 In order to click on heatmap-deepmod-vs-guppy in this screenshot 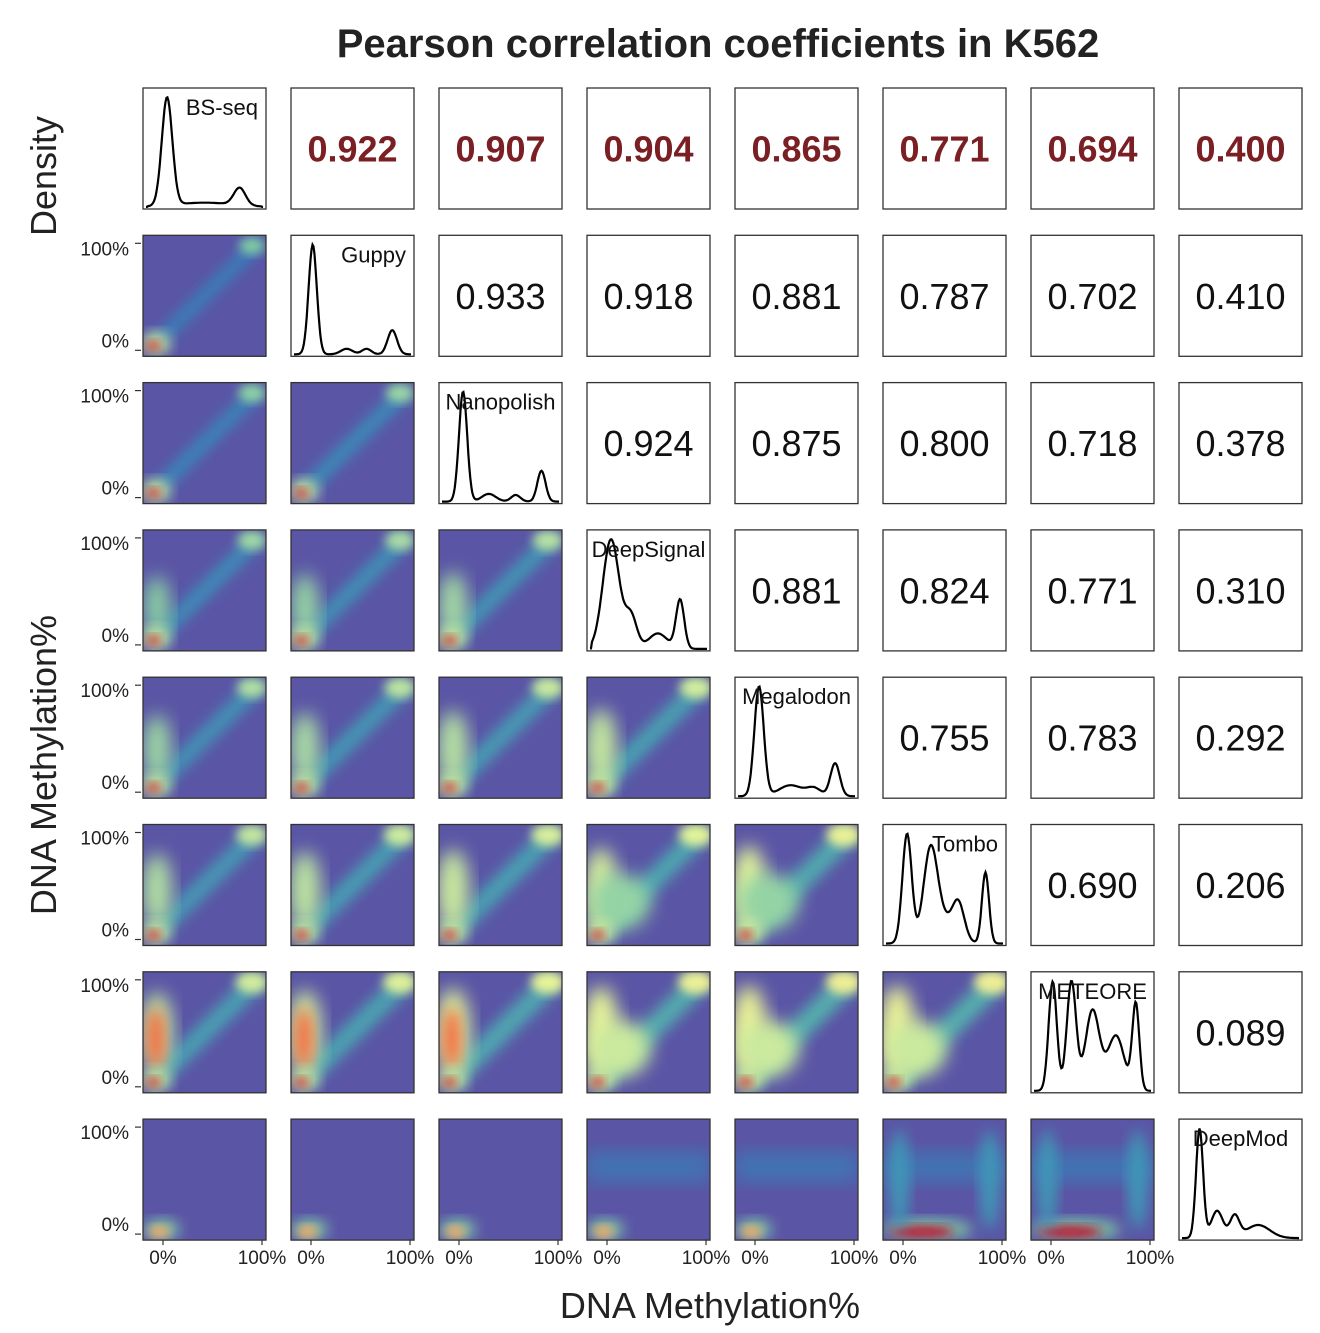, I will do `click(352, 1180)`.